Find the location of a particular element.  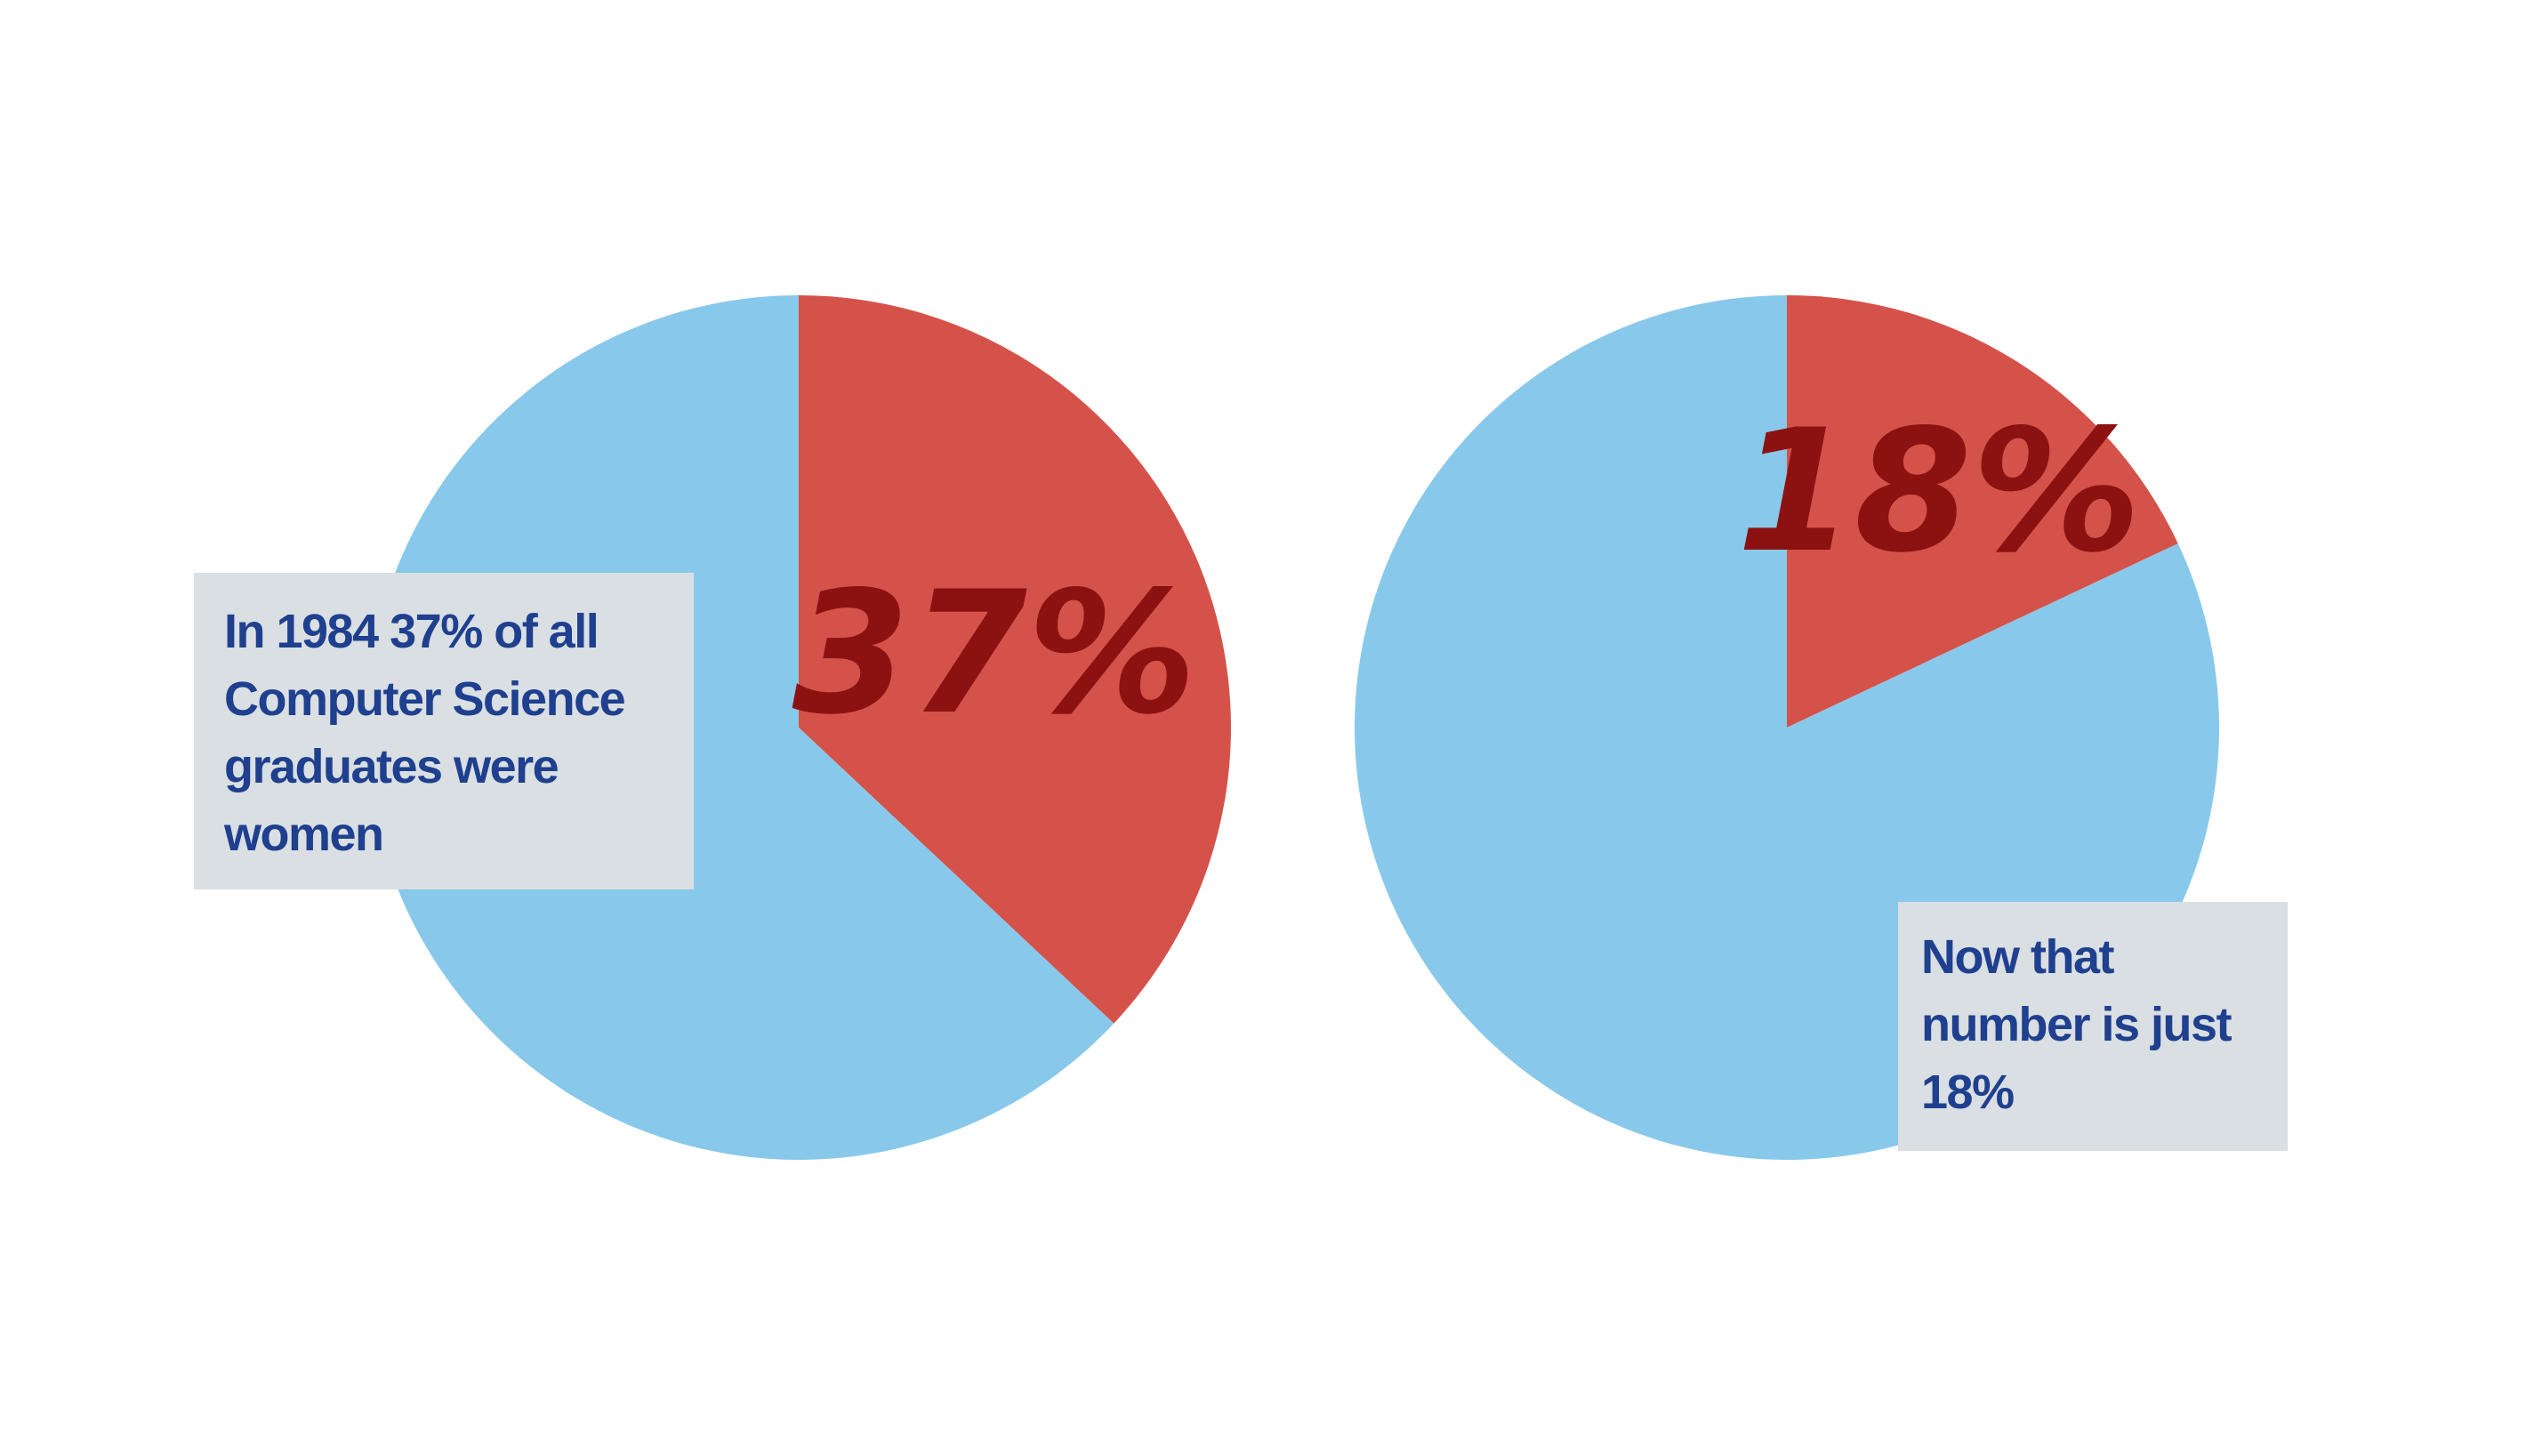

pie-now-percent-label: 18% is located at coordinates (1939, 491).